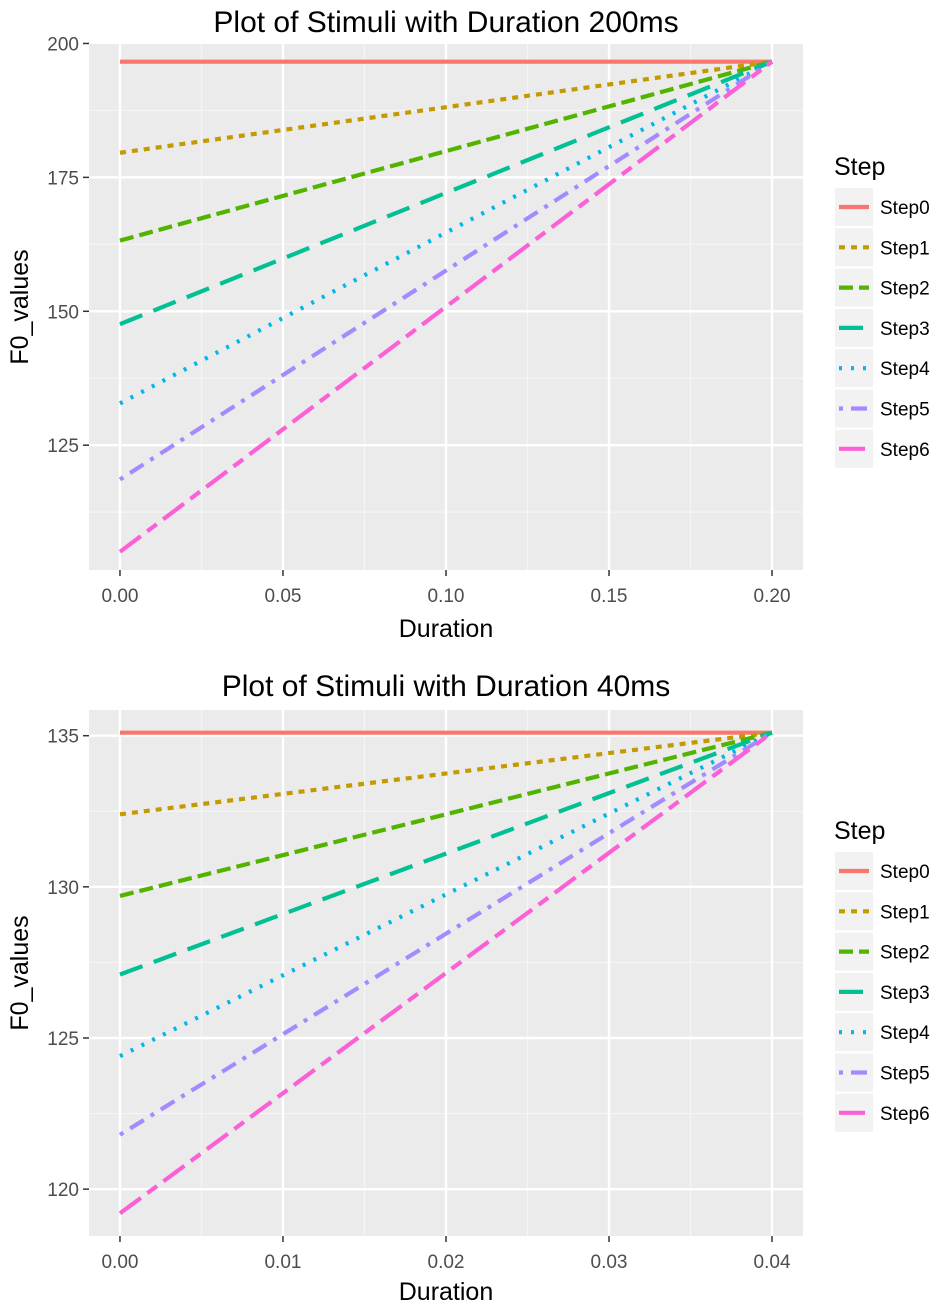 This screenshot has width=945, height=1309. What do you see at coordinates (63, 1190) in the screenshot?
I see `y-tick-label: 120` at bounding box center [63, 1190].